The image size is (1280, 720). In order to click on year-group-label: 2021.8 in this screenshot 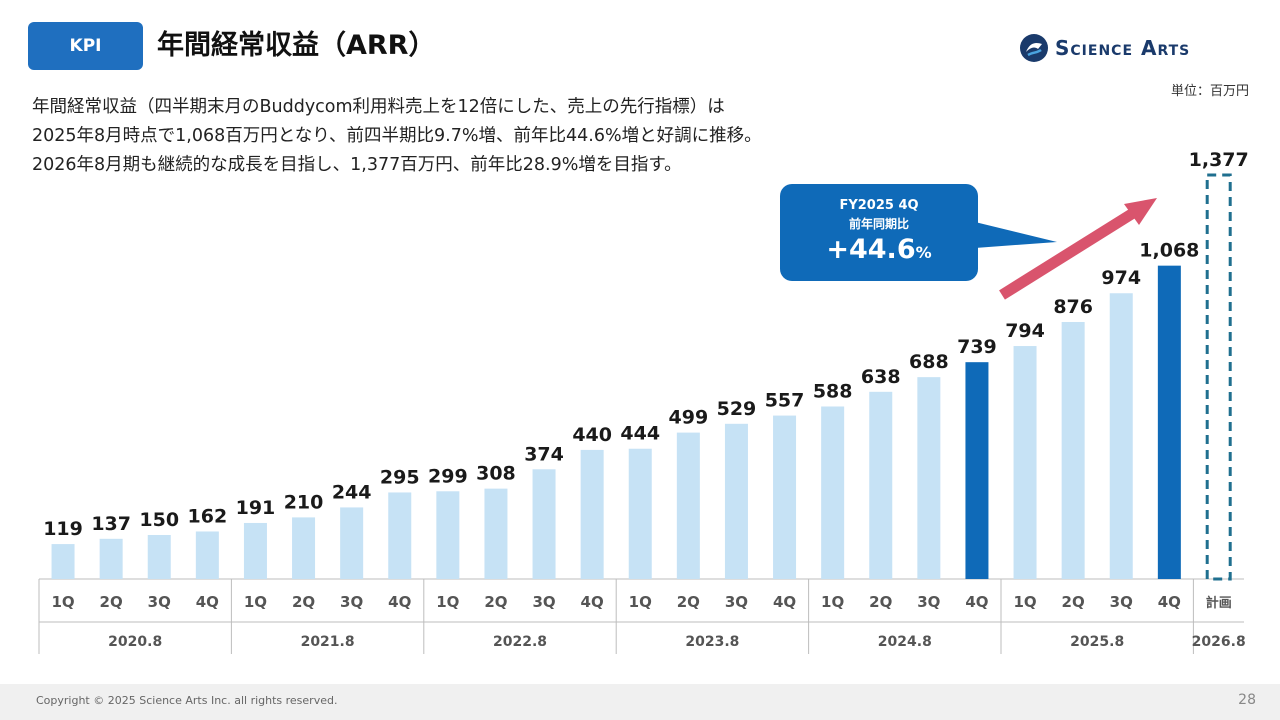, I will do `click(328, 642)`.